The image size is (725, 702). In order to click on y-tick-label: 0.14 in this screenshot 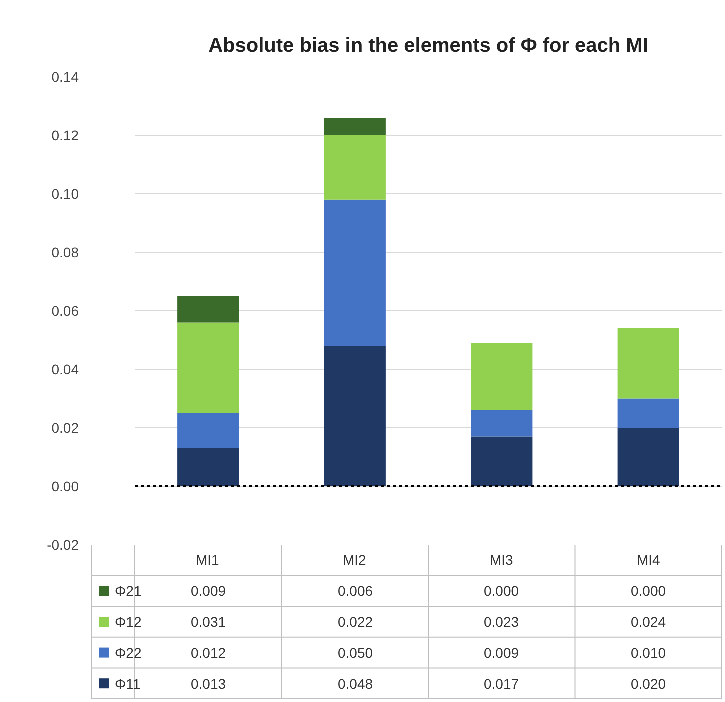, I will do `click(66, 76)`.